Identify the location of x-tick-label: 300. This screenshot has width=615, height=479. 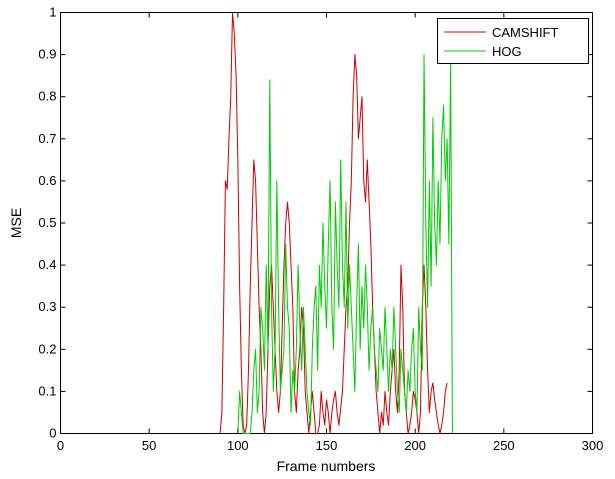
(593, 445).